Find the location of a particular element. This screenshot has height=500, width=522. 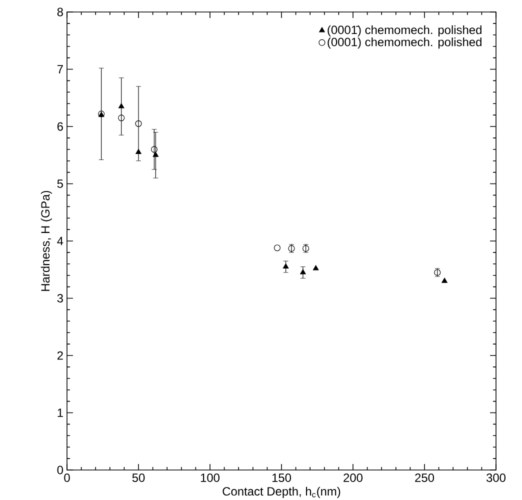

x-tick-label: 150 is located at coordinates (282, 478).